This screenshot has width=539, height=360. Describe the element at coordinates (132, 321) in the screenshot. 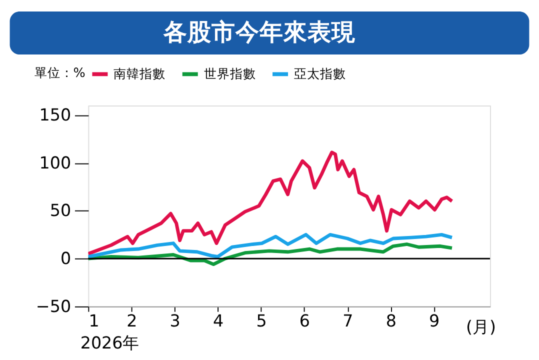

I see `x-tick-label: 2` at that location.